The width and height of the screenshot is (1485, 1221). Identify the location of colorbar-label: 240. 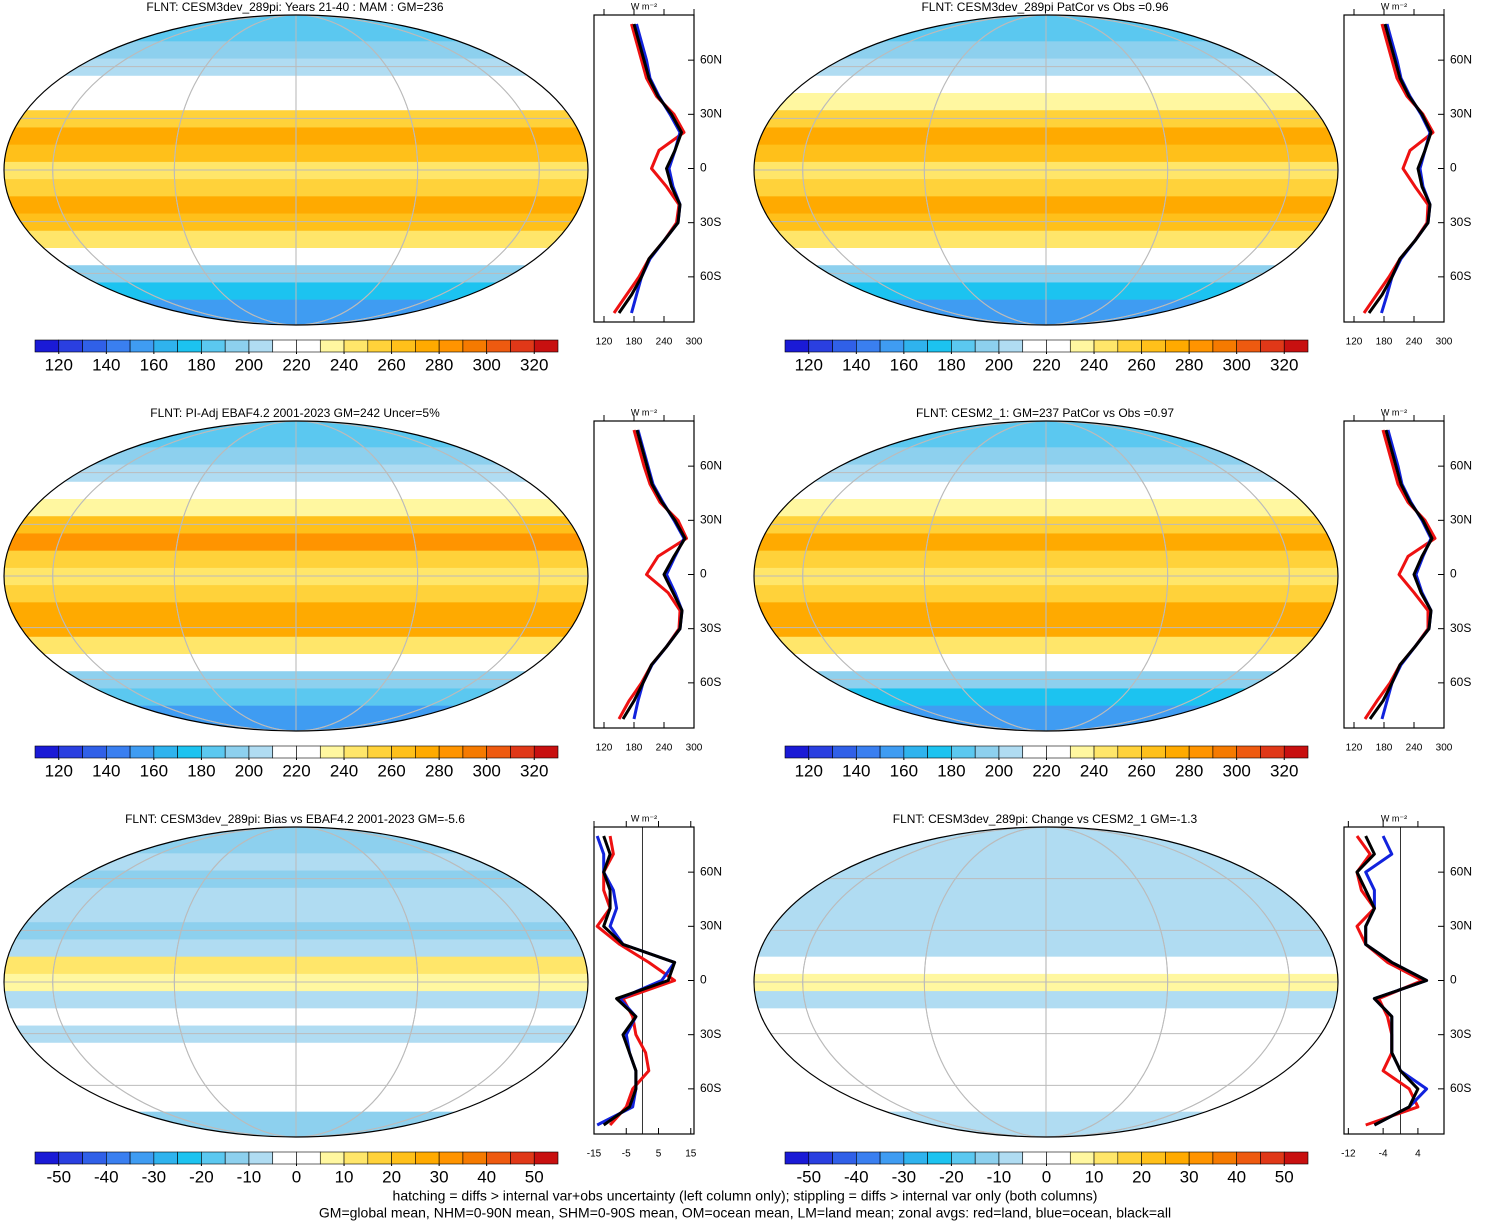
(1094, 364).